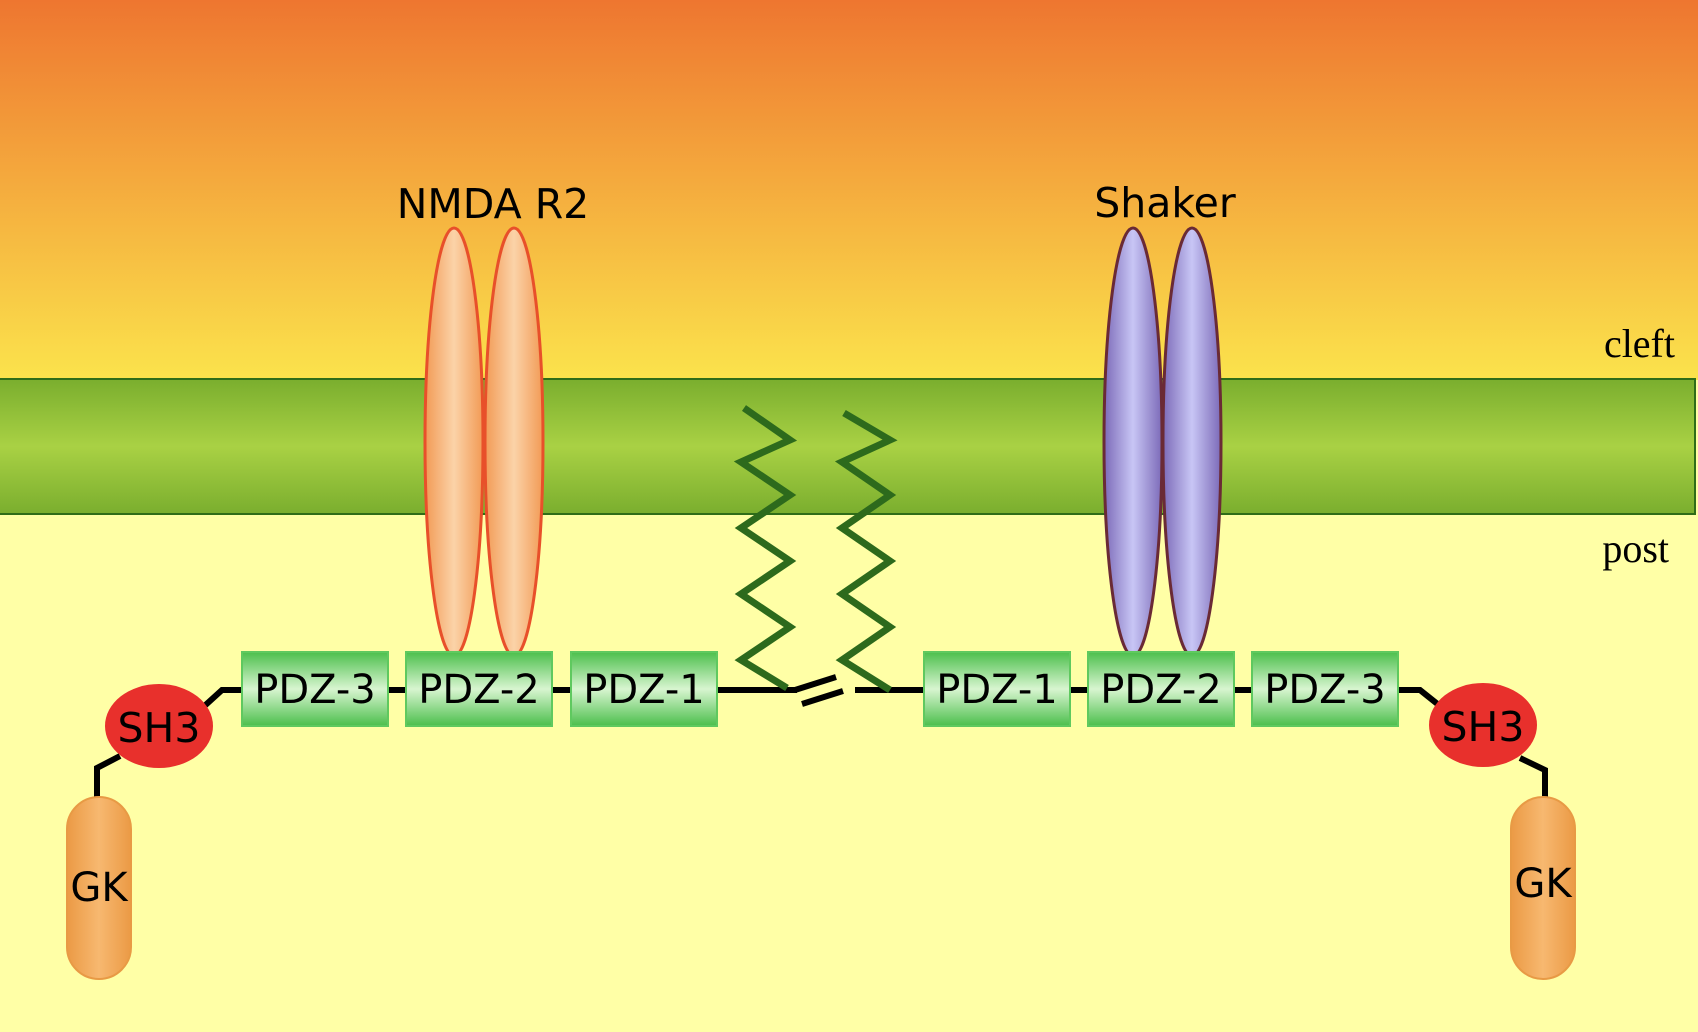  Describe the element at coordinates (1165, 203) in the screenshot. I see `shaker-label: Shaker` at that location.